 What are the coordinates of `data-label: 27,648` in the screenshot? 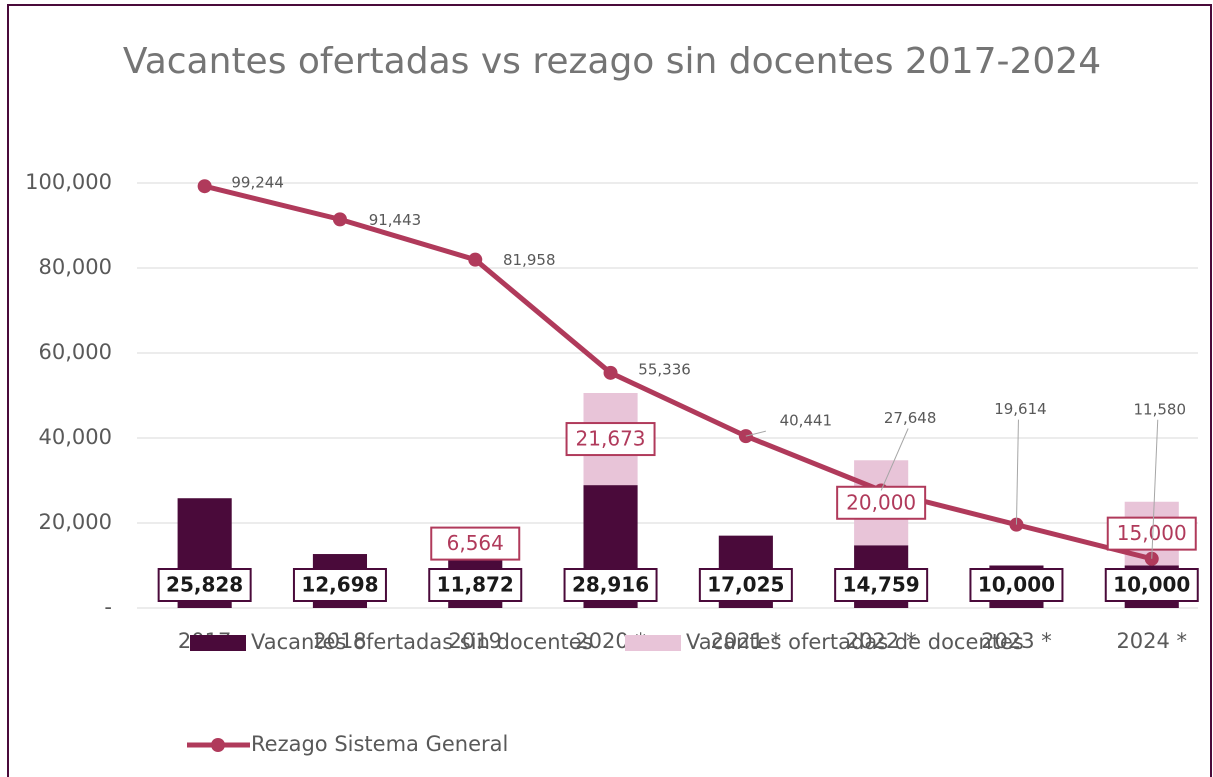 It's located at (910, 418).